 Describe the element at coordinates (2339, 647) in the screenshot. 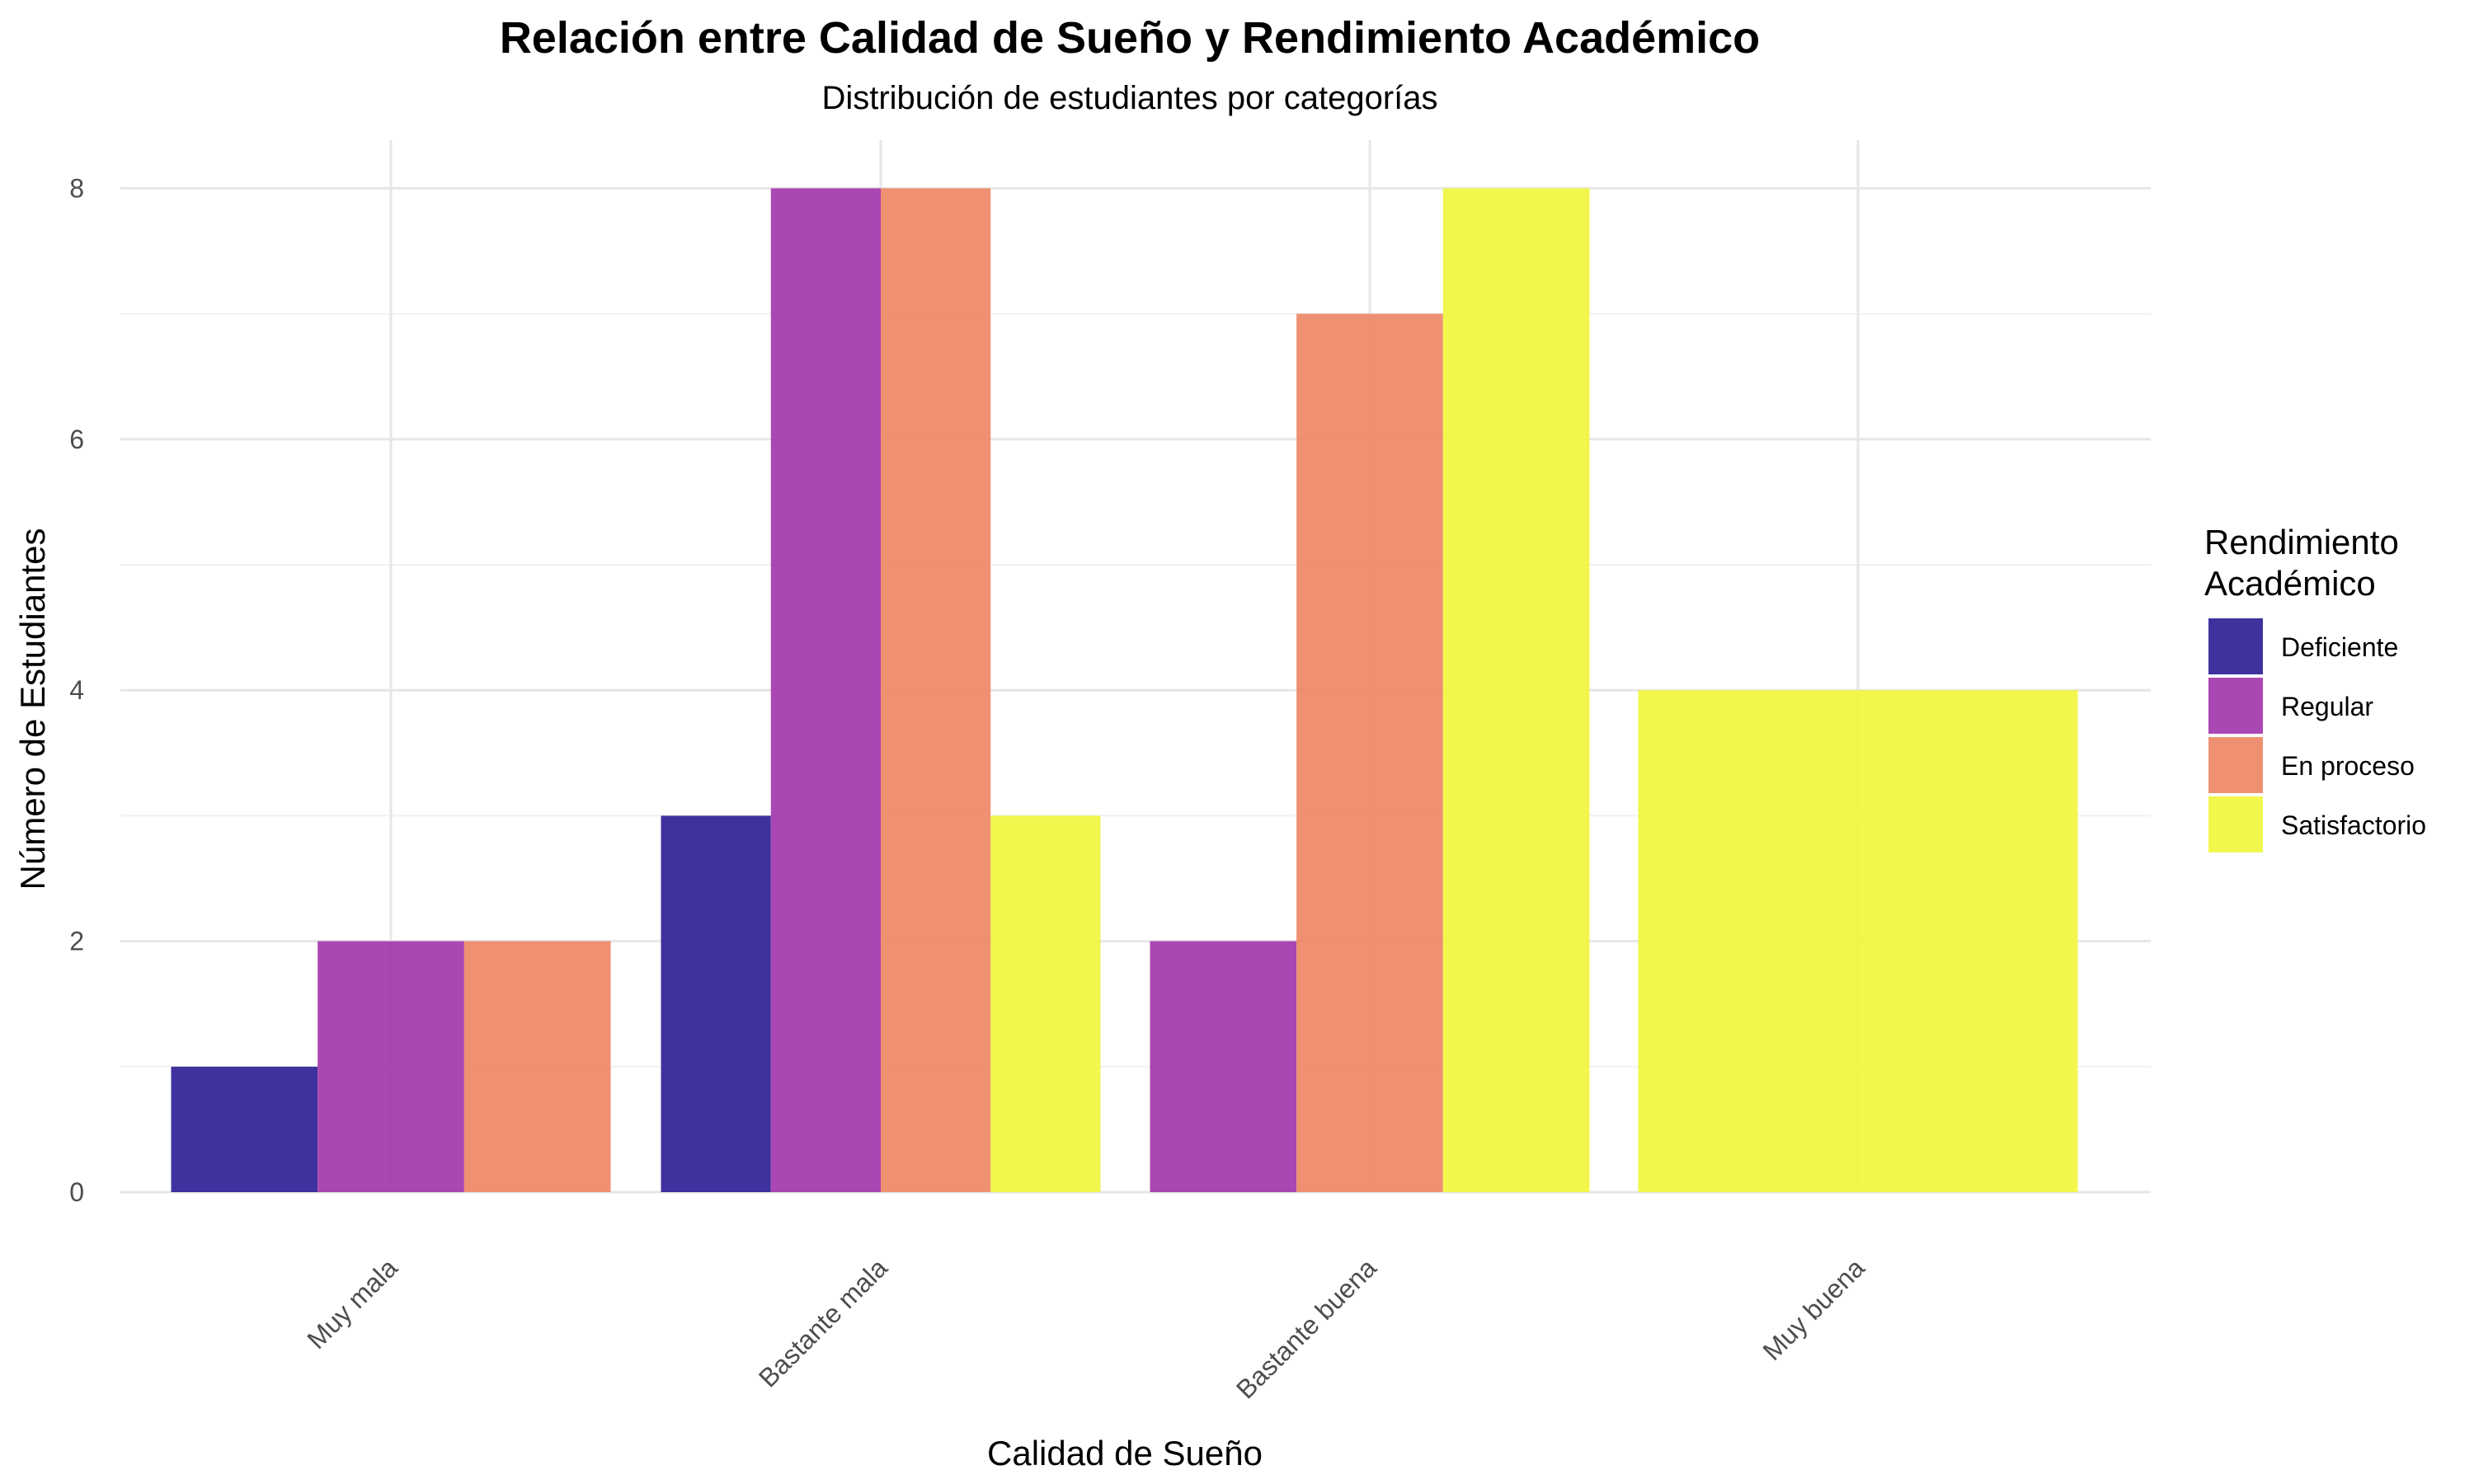

I see `legend-label-deficiente: Deficiente` at that location.